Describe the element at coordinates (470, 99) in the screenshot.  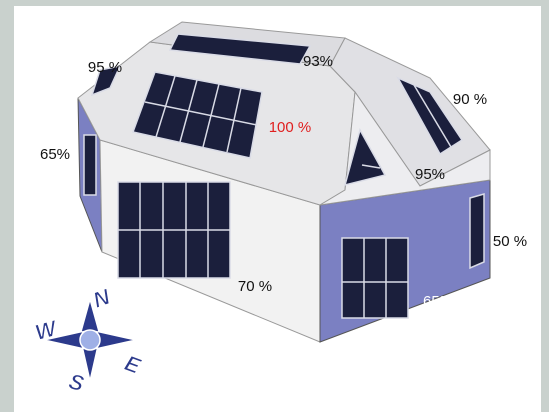
I see `efficiency-label: 90 %` at that location.